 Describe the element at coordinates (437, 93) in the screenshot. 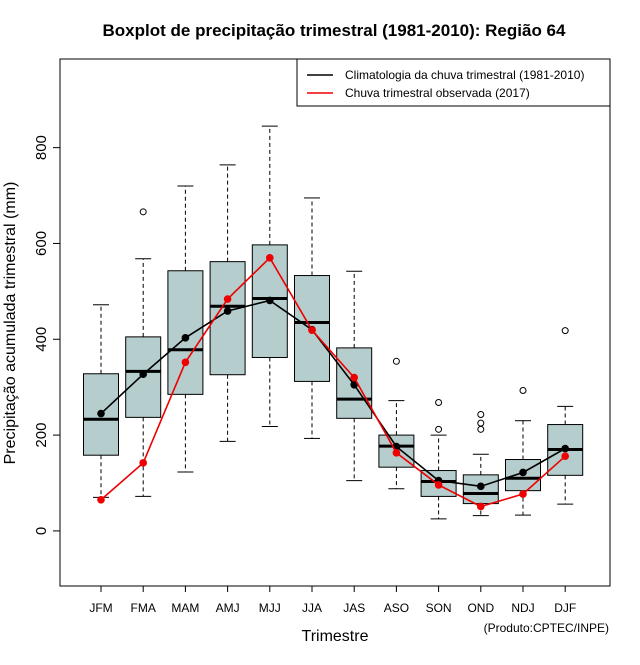

I see `legend-label-observed: Chuva trimestral observada (2017)` at that location.